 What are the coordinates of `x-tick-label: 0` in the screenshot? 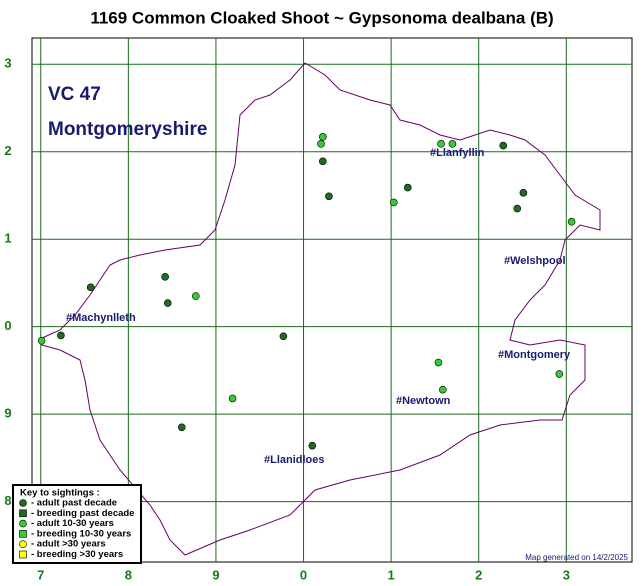 It's located at (303, 574).